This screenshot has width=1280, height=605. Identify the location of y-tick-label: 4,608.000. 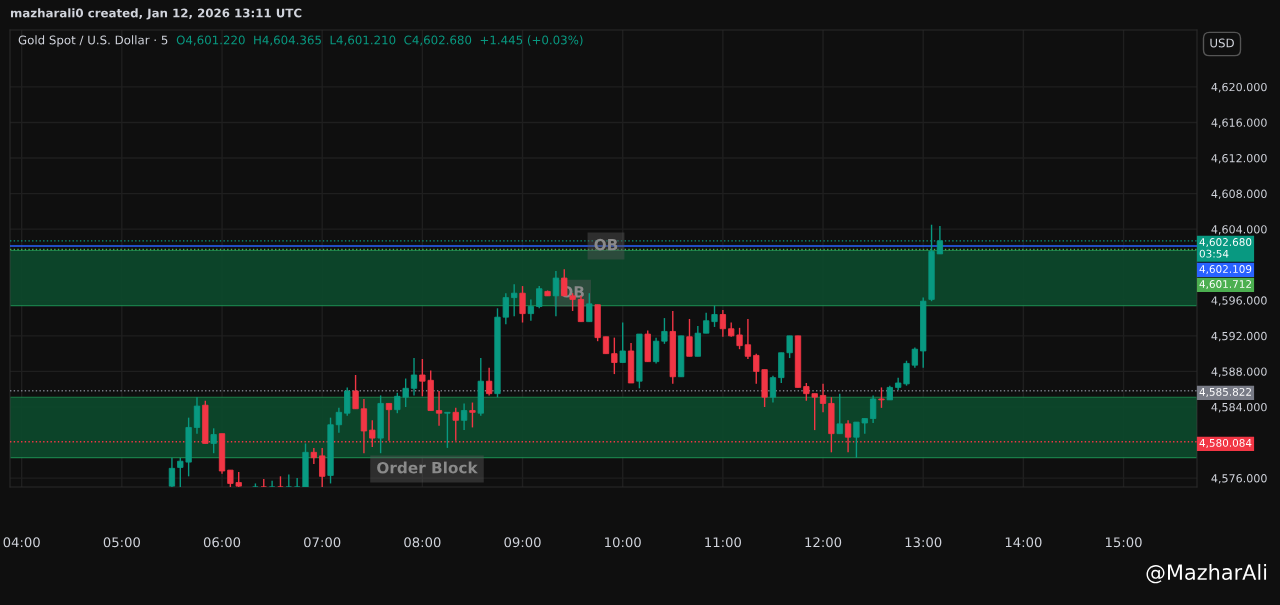
(1239, 194).